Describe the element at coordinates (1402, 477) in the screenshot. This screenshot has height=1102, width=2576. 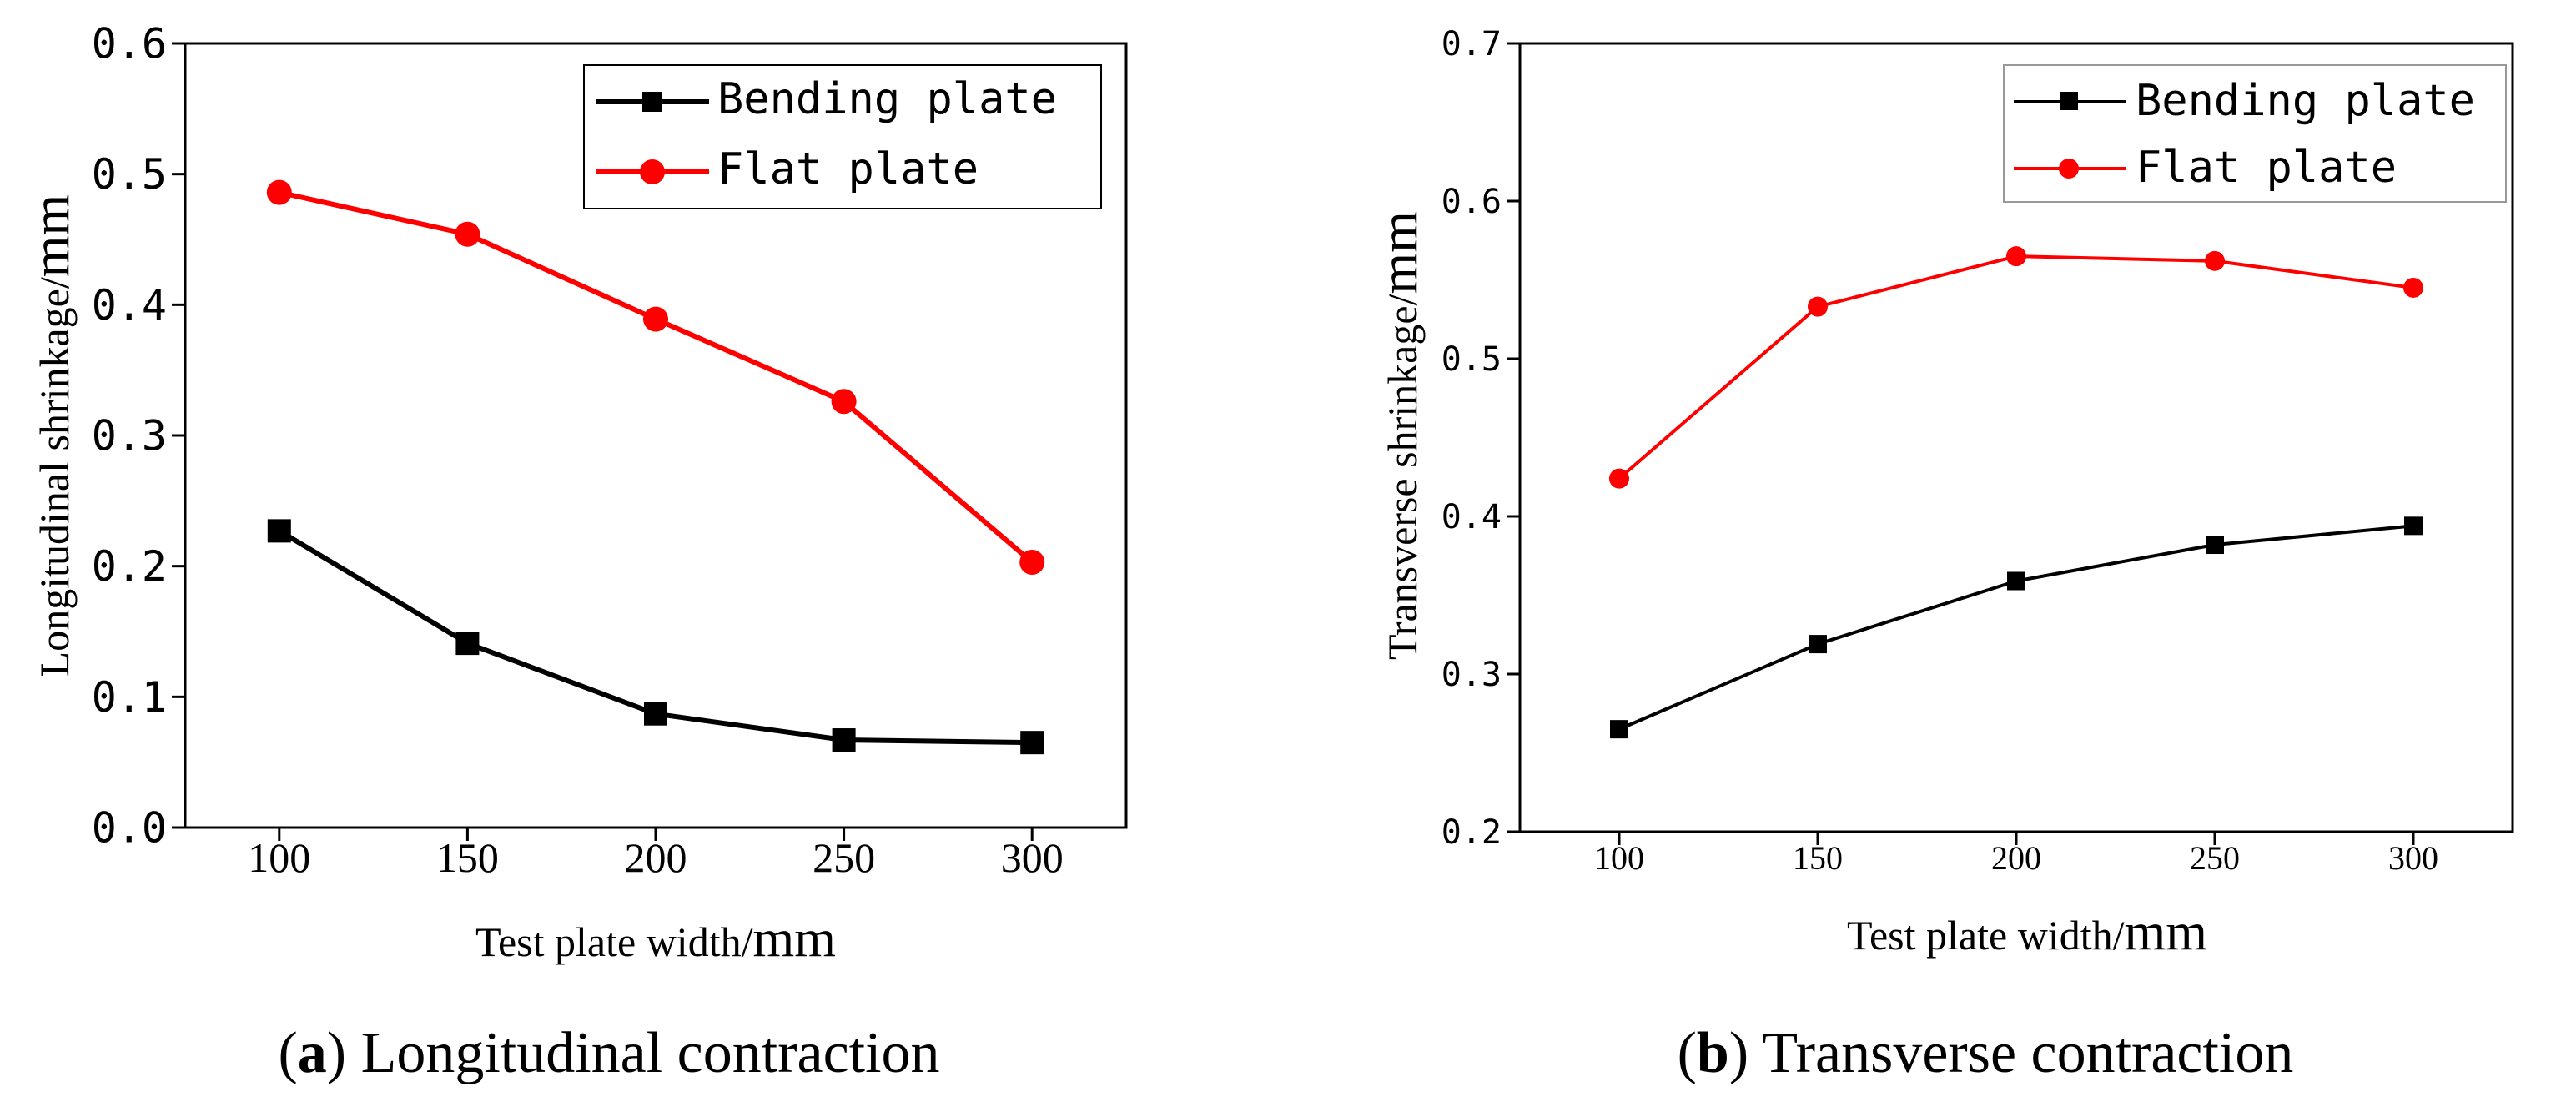
I see `panel-b-y-axis-label-main: Transverse shrinkage/` at that location.